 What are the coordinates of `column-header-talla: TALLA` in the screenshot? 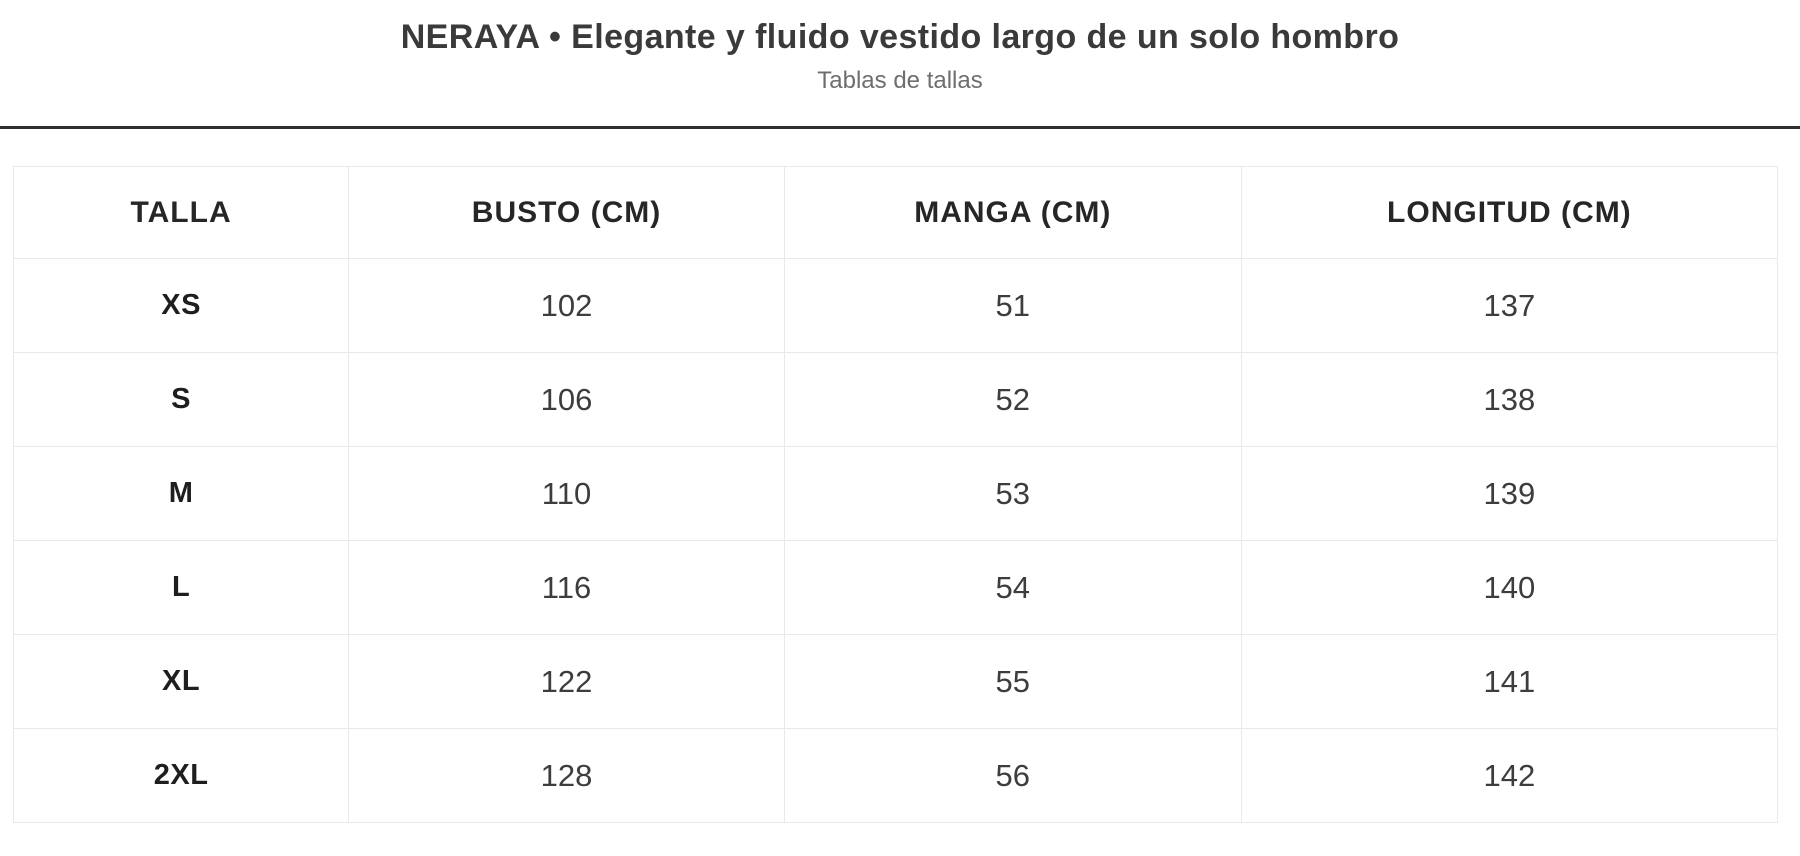 It's located at (181, 212).